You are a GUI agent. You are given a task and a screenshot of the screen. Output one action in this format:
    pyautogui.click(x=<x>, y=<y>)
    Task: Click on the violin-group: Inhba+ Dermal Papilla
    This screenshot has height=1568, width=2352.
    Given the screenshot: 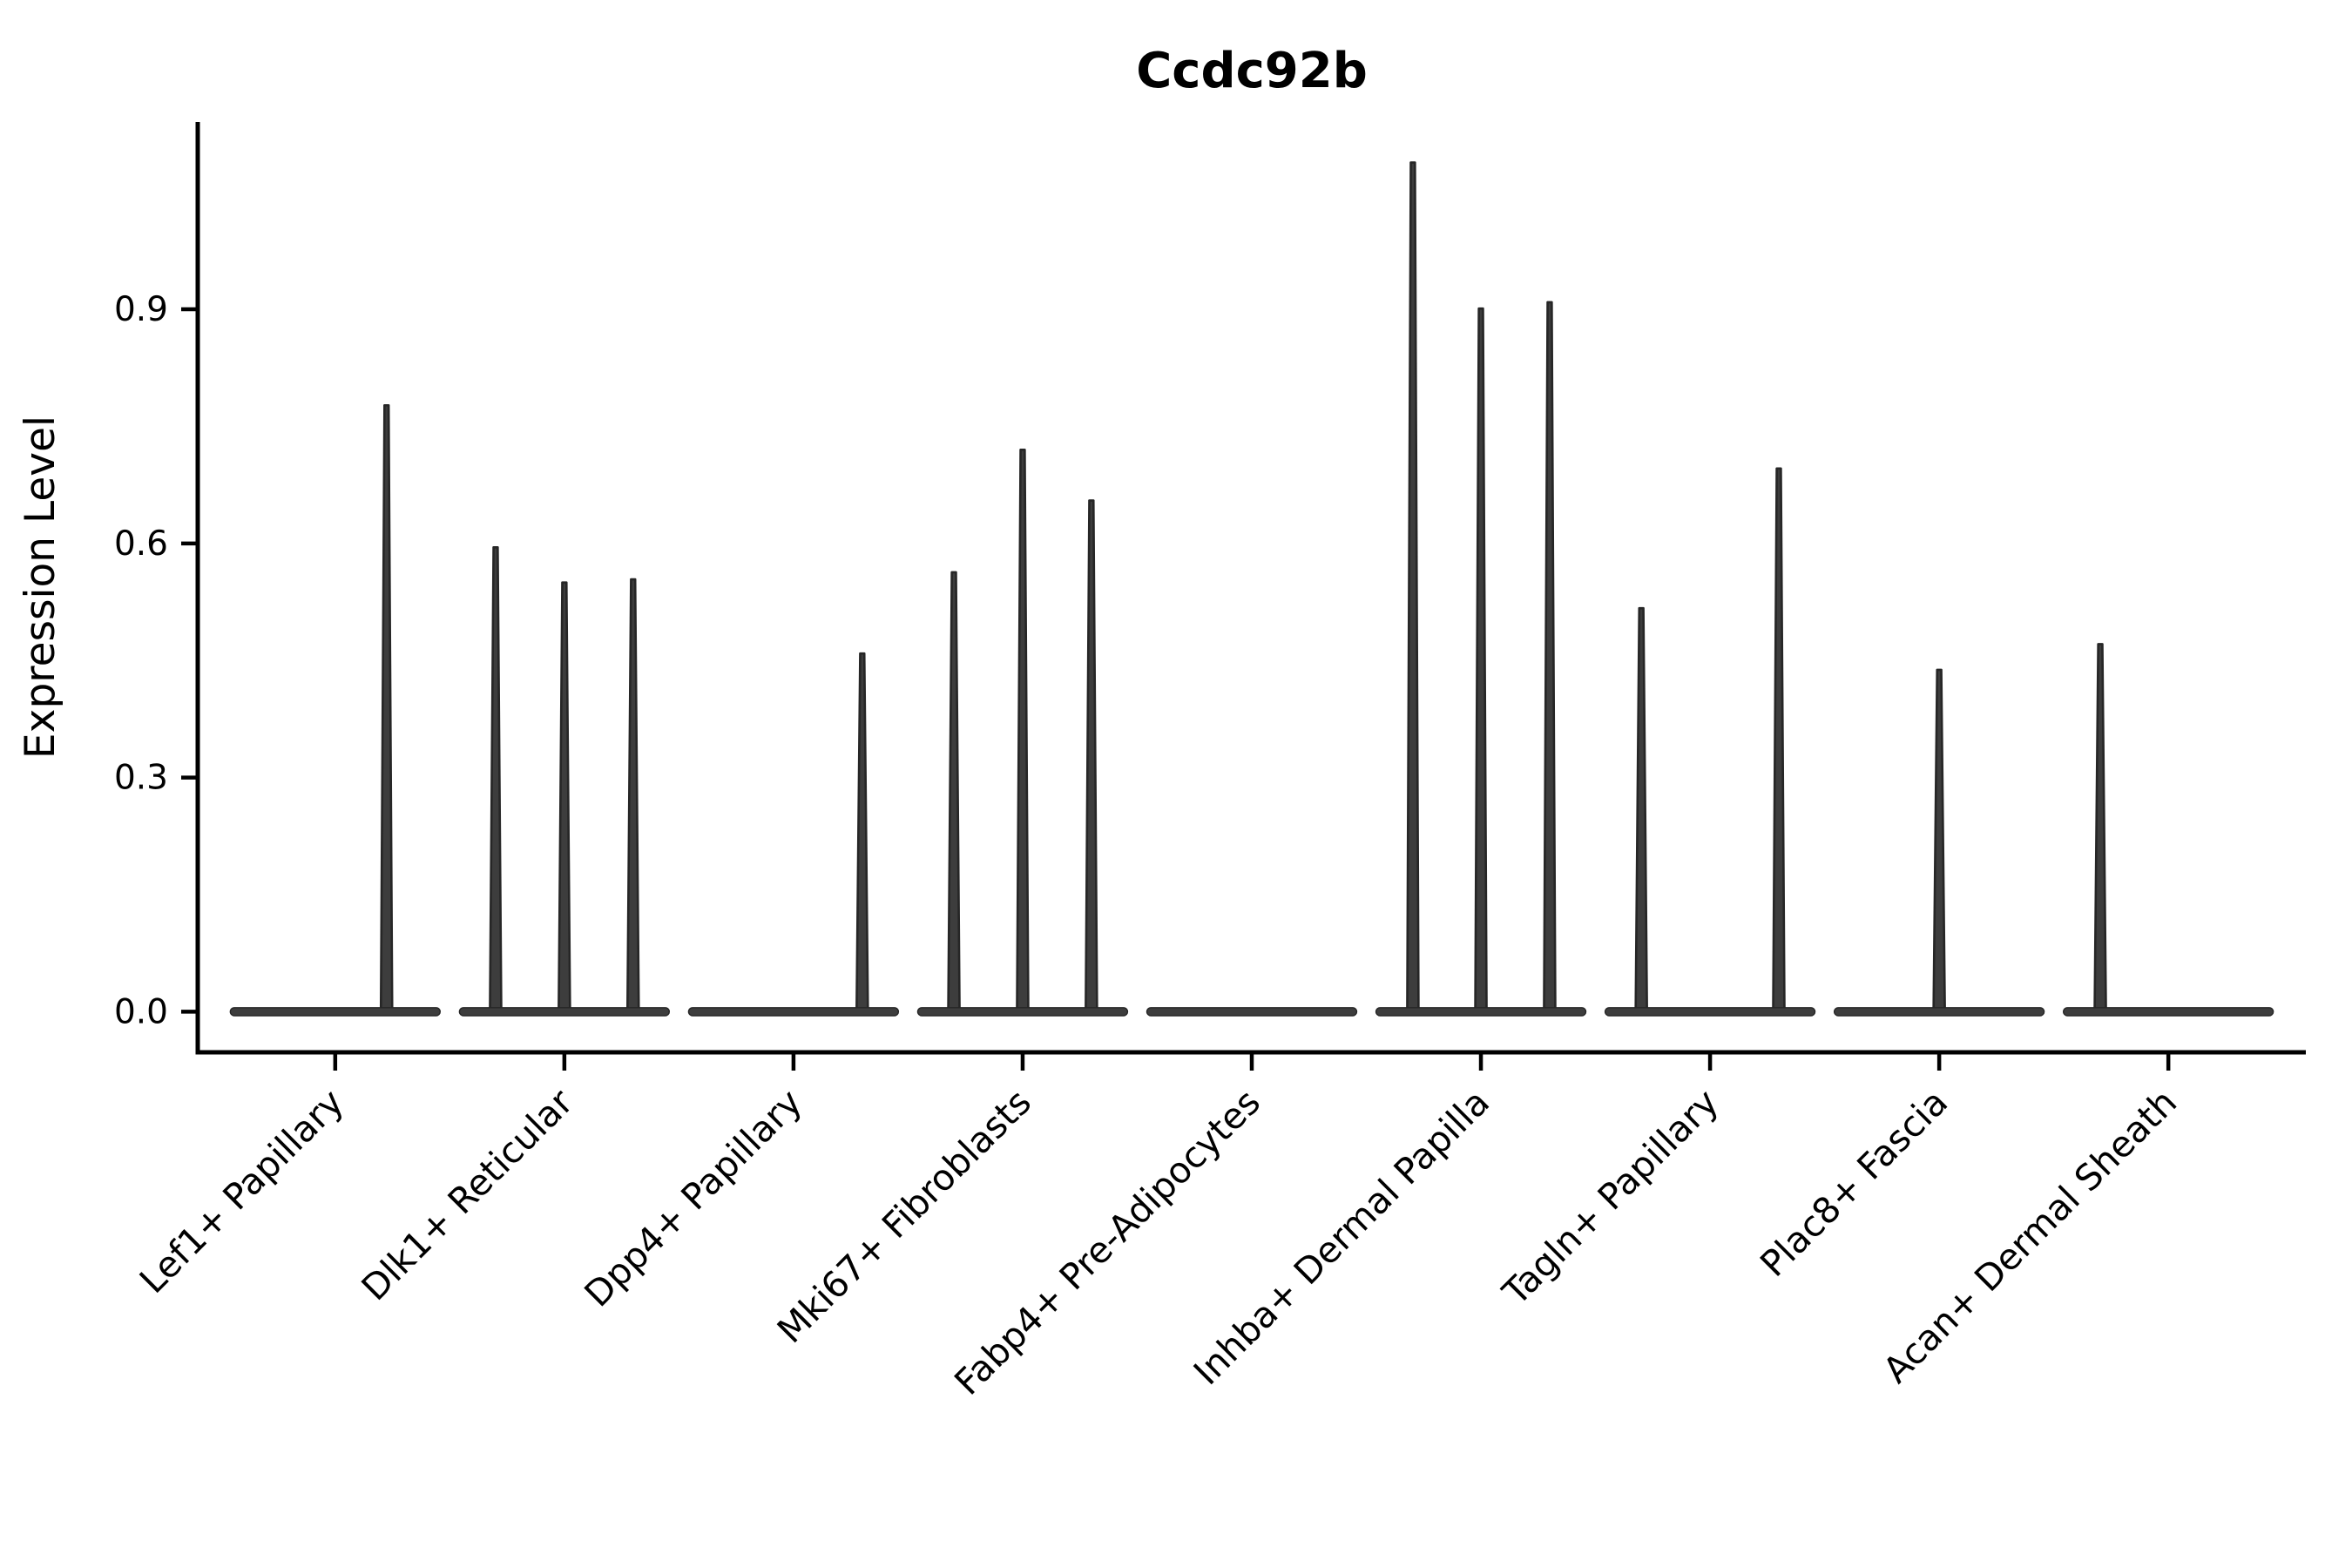 What is the action you would take?
    pyautogui.click(x=1386, y=777)
    